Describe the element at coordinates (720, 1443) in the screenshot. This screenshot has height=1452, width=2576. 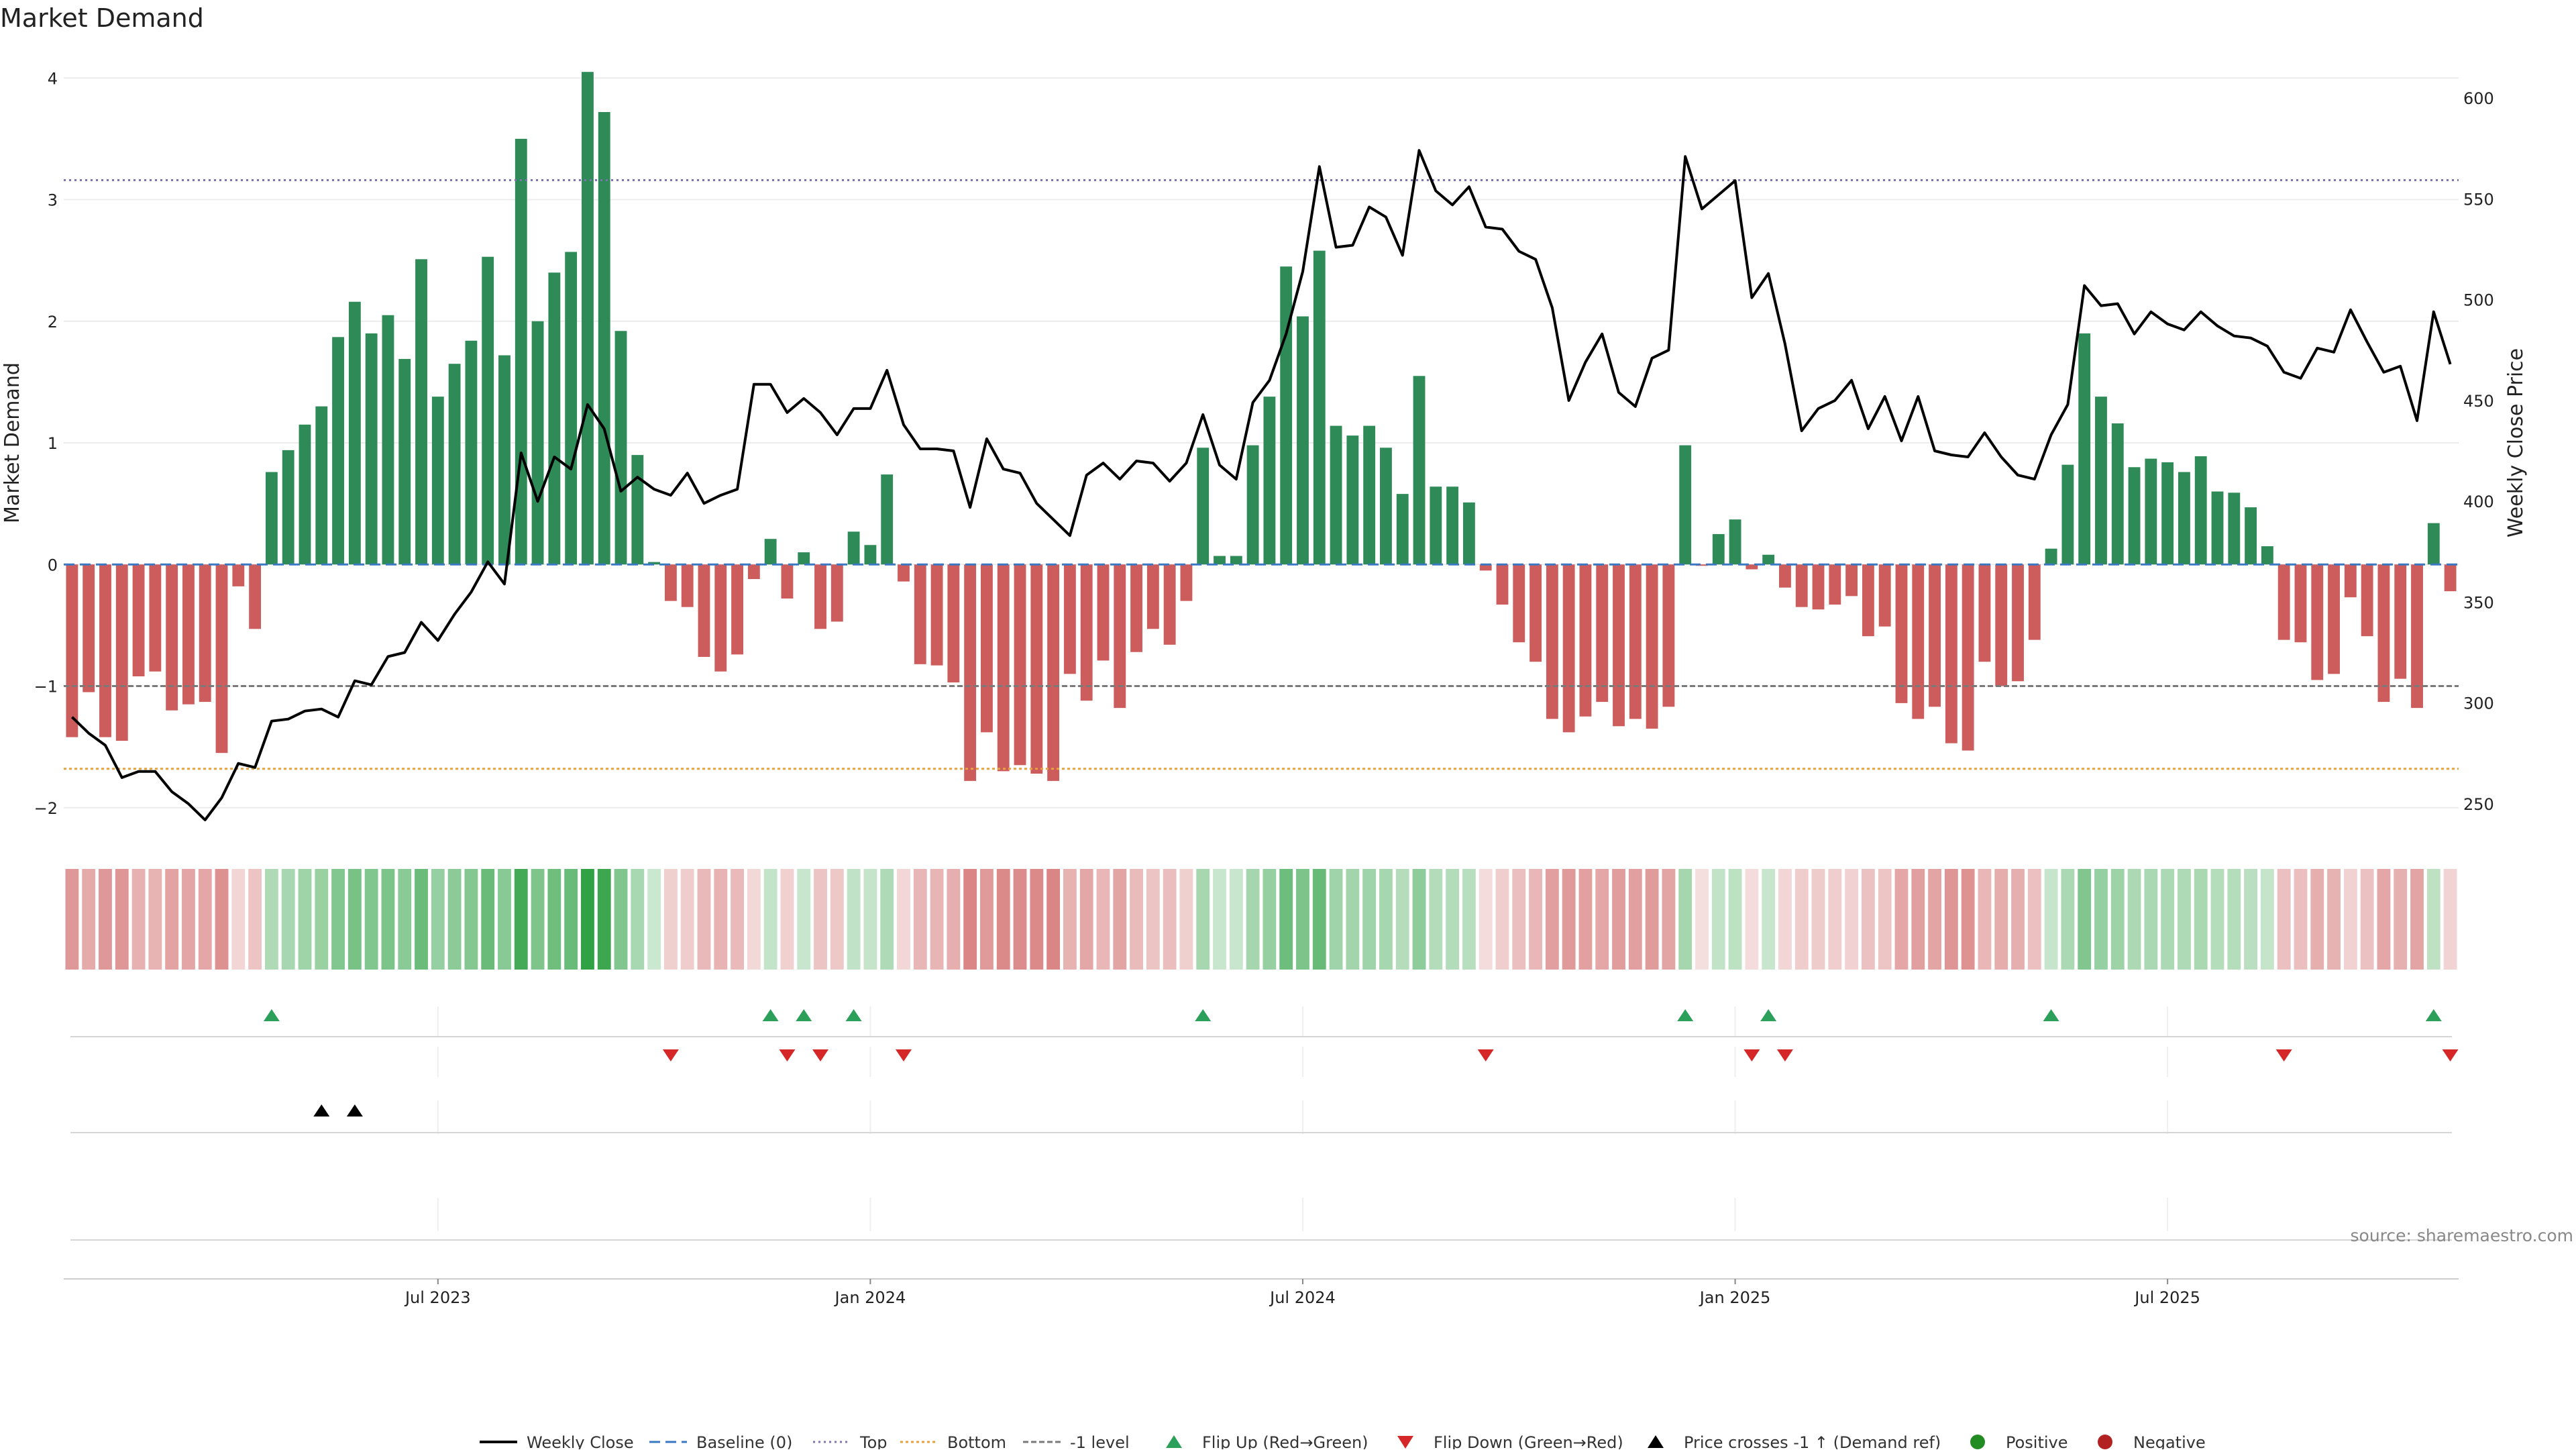
I see `legend-item: Baseline (0)` at that location.